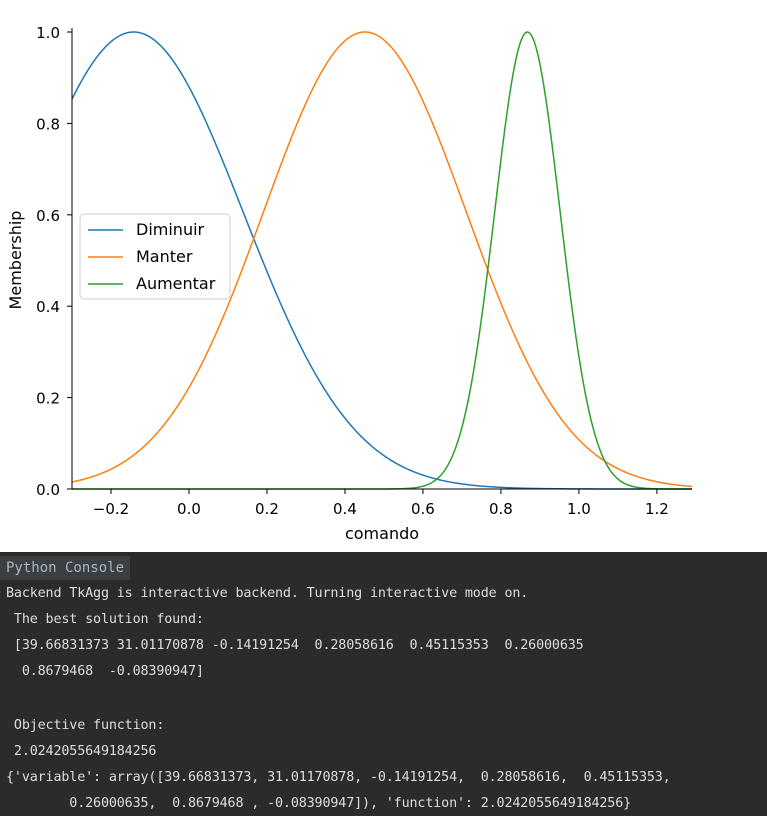 The height and width of the screenshot is (816, 767). I want to click on tab-python-console: Python Console, so click(65, 568).